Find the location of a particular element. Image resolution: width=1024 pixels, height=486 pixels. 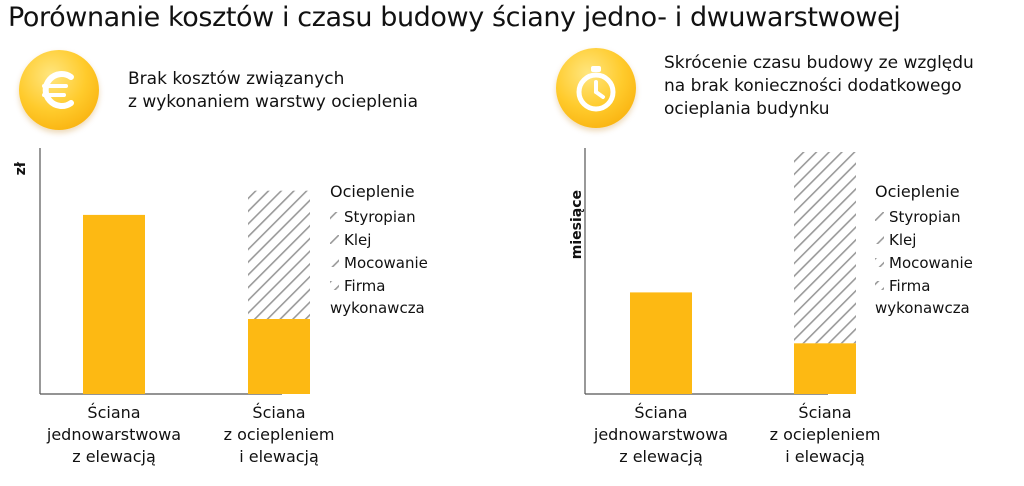

y-axis-label: miesiące is located at coordinates (577, 224).